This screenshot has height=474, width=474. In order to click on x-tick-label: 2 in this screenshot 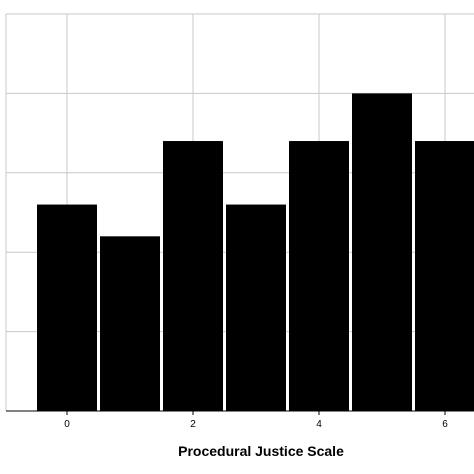, I will do `click(193, 424)`.